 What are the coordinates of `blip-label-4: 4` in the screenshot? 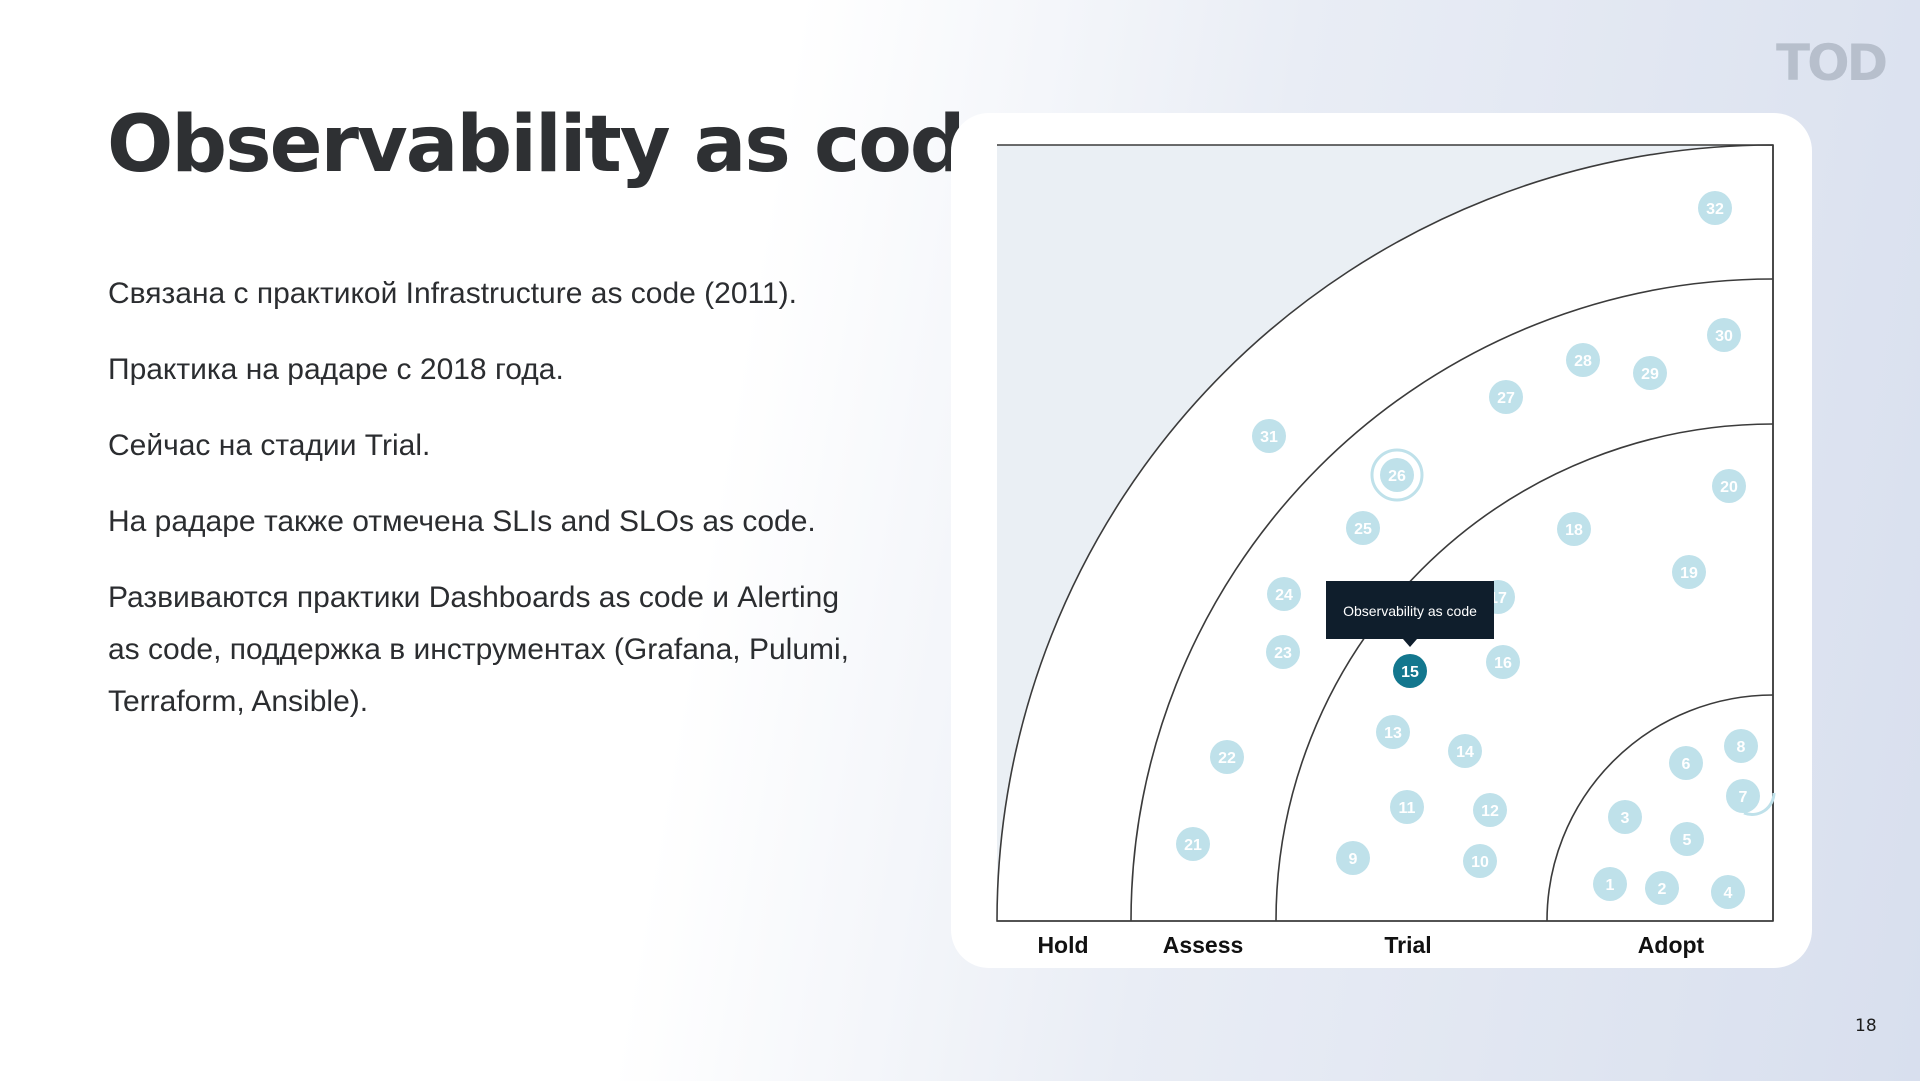 It's located at (1728, 893).